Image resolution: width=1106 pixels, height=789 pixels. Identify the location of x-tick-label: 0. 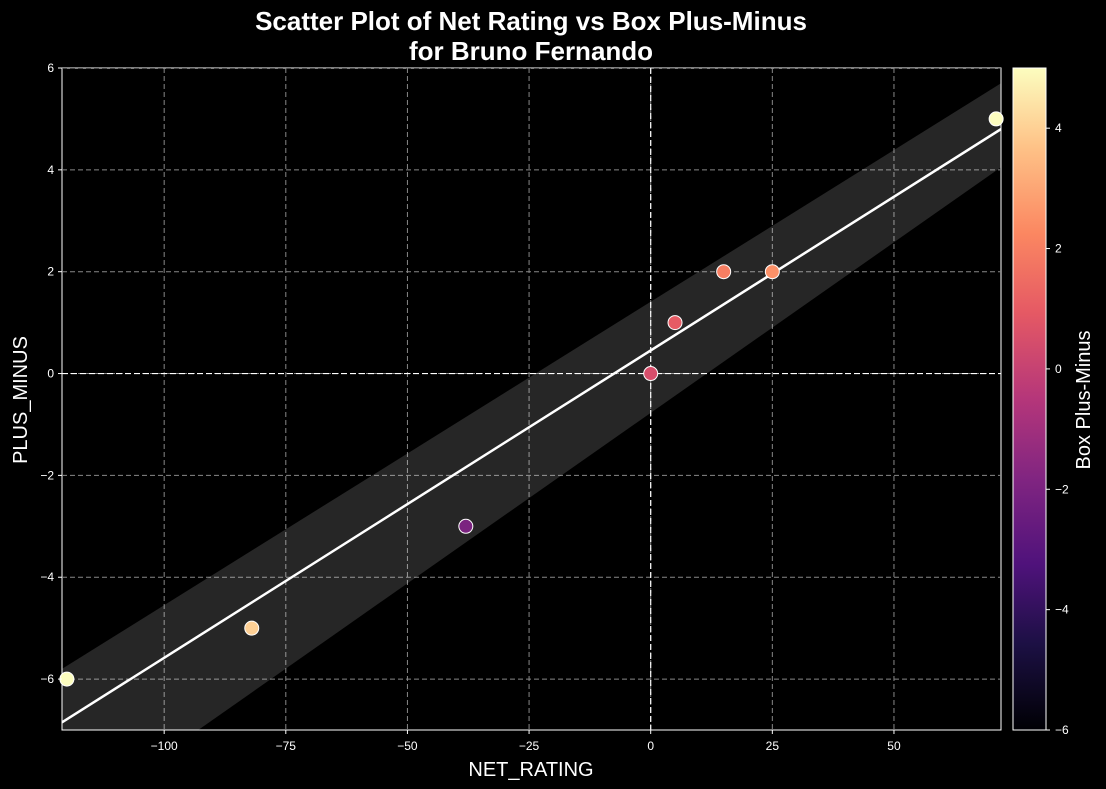
(650, 746).